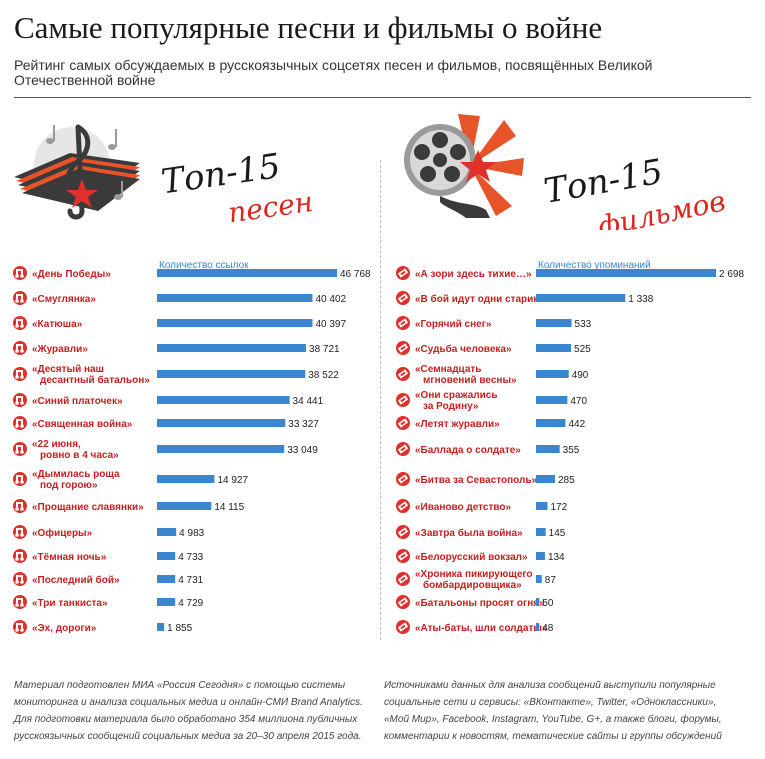  Describe the element at coordinates (190, 603) in the screenshot. I see `value-label: 4 729` at that location.